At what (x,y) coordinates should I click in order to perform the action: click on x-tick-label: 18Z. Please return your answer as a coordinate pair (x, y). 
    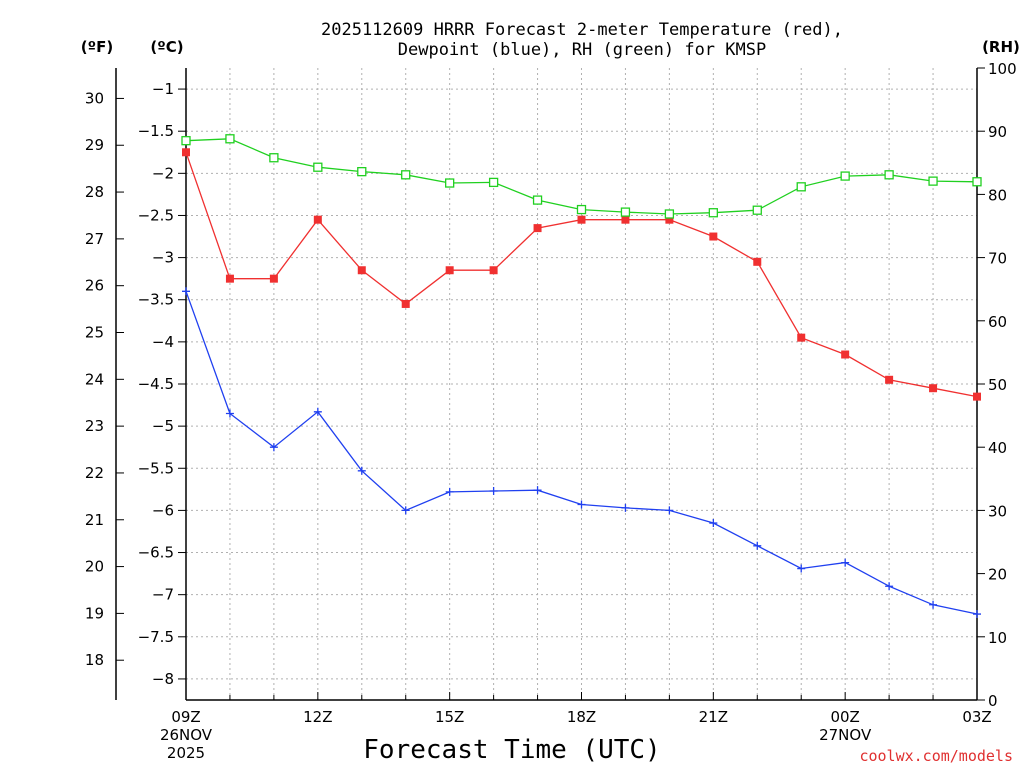
    Looking at the image, I should click on (581, 717).